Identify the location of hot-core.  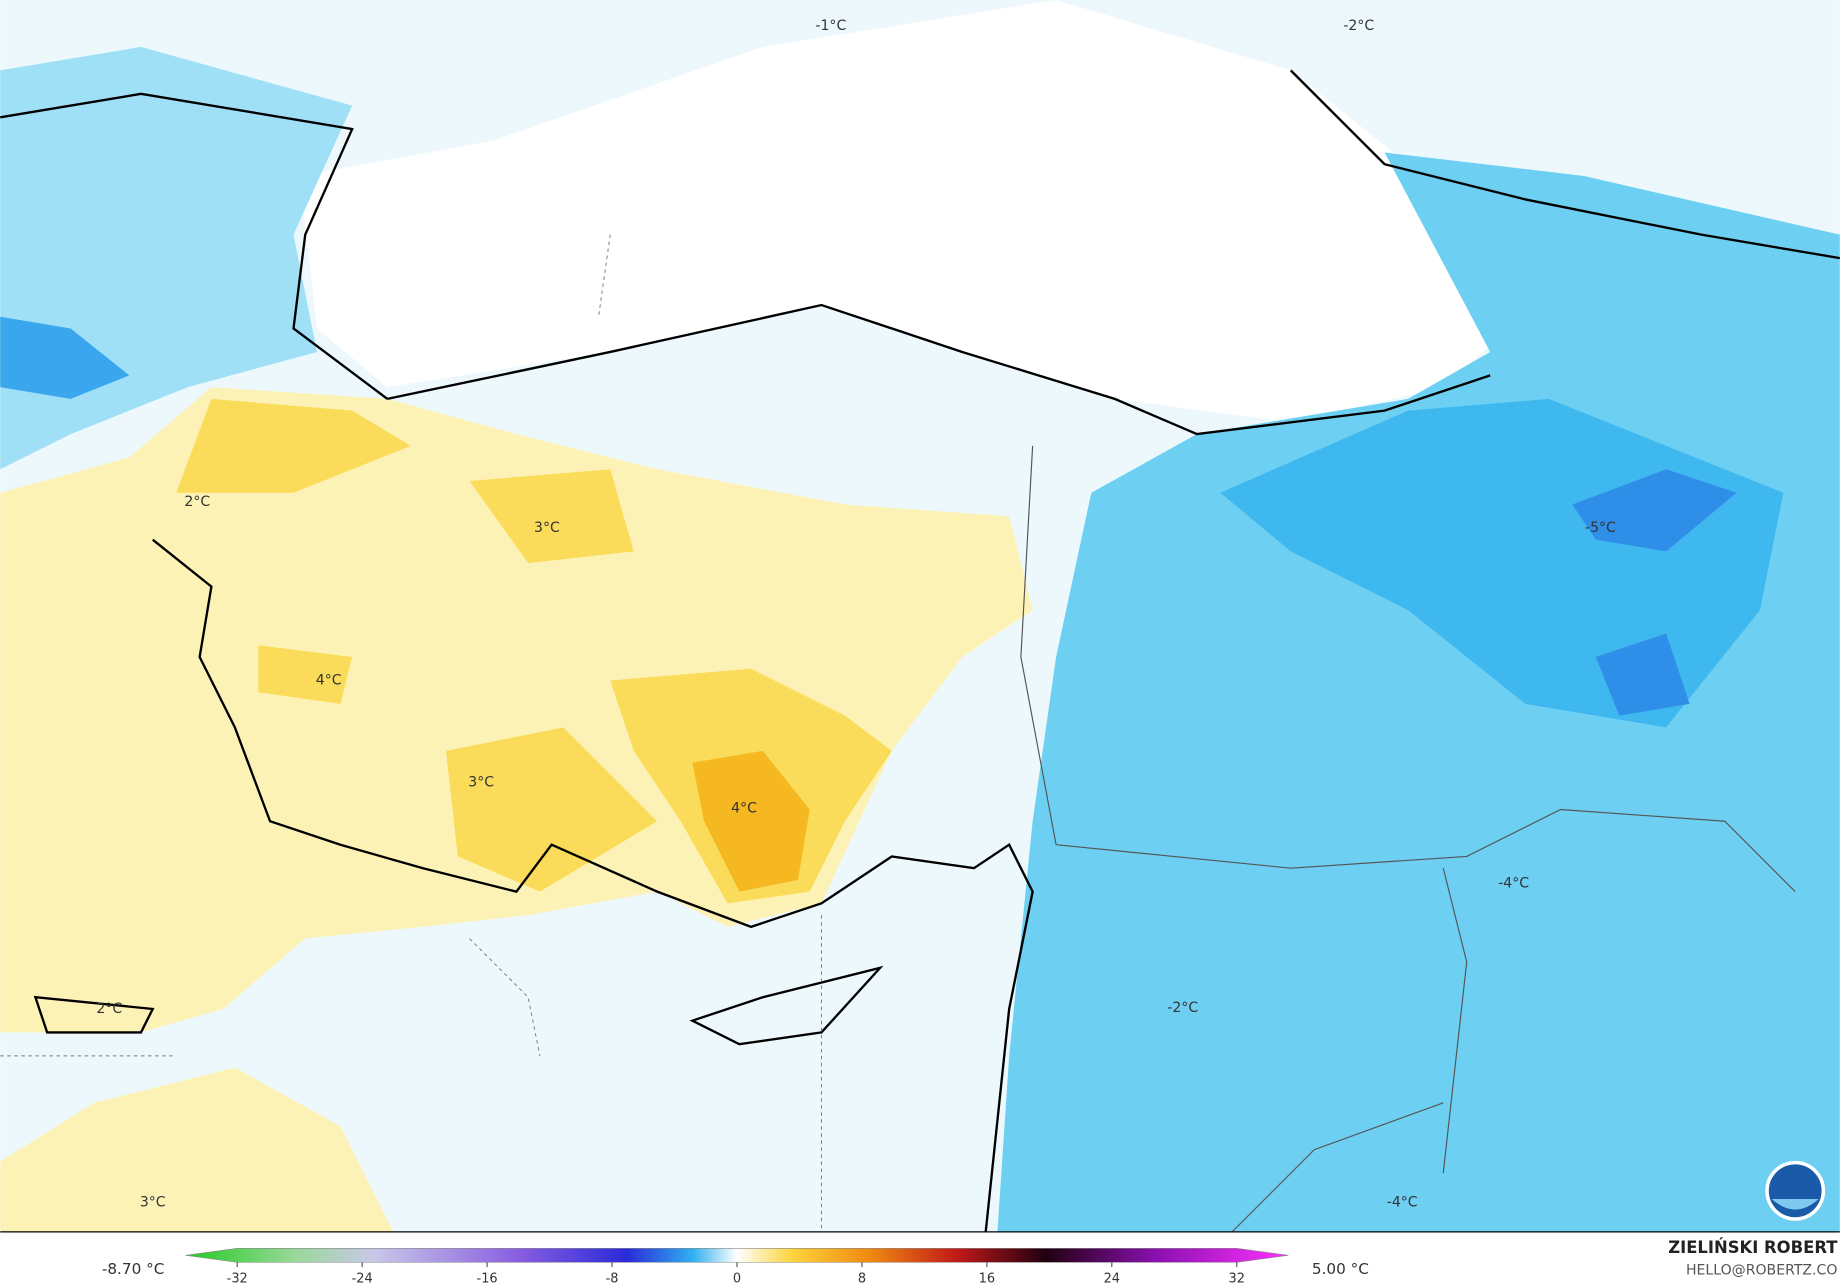
(751, 821).